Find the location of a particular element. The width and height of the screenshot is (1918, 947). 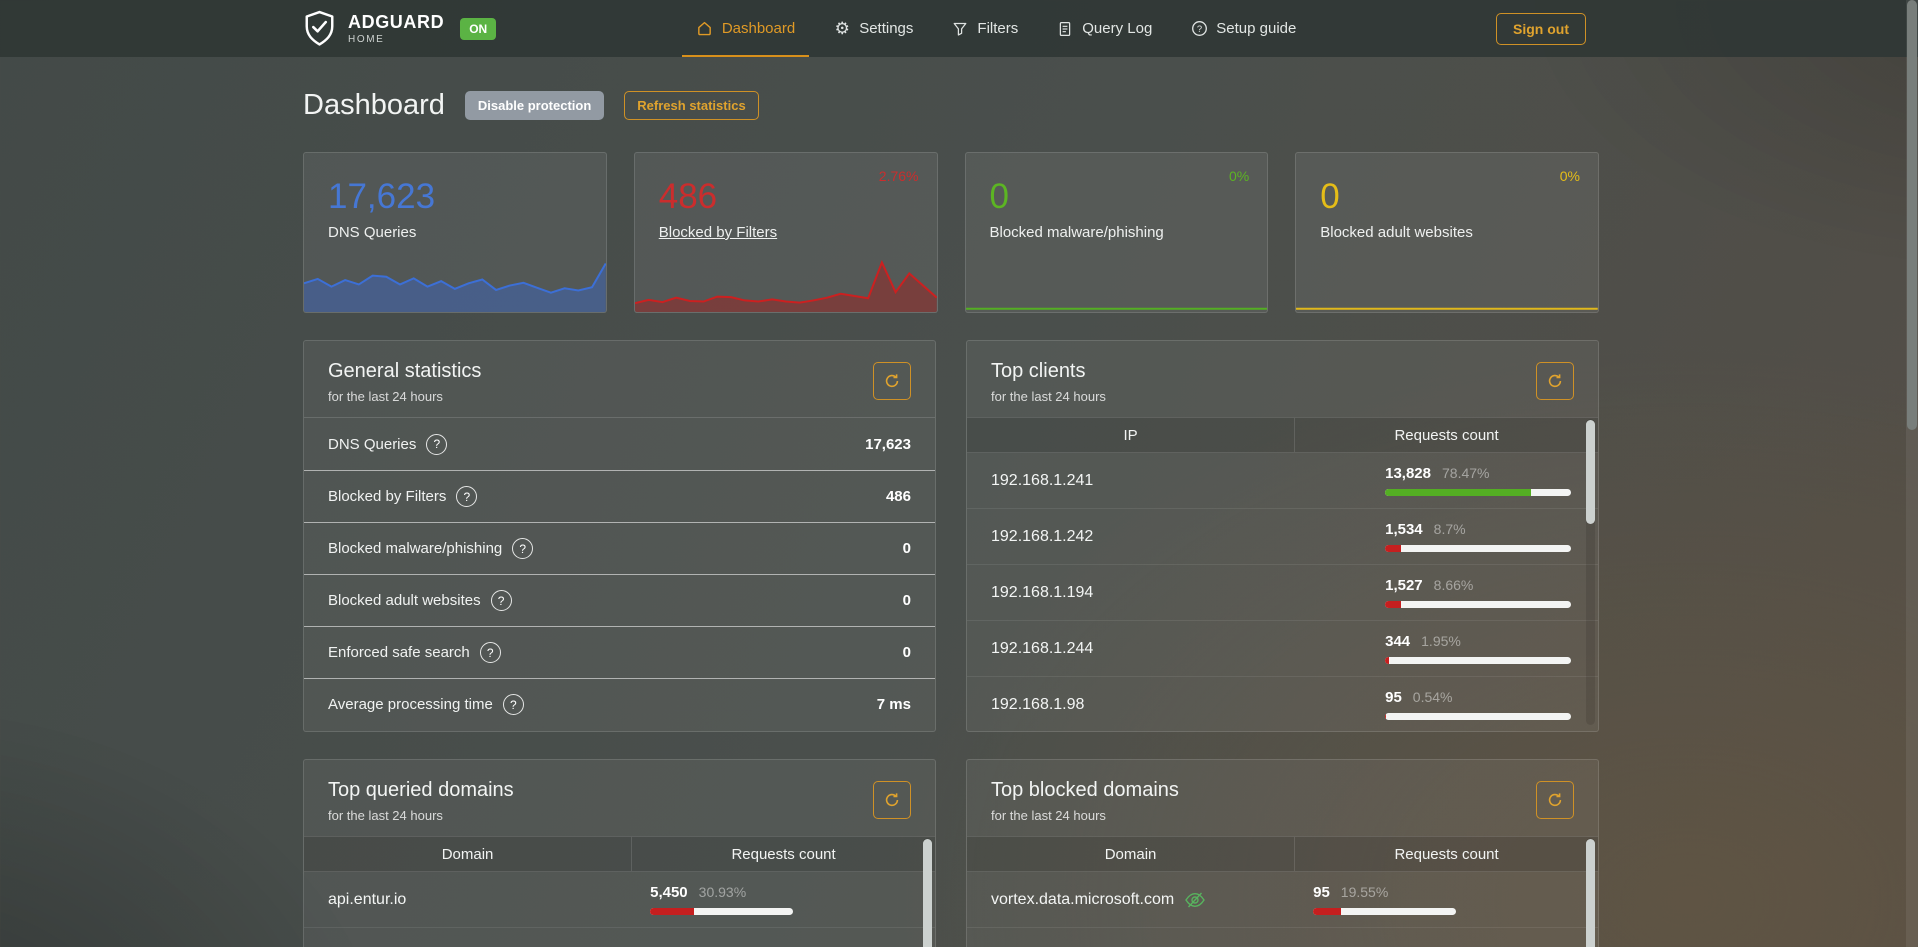

home-icon is located at coordinates (705, 29).